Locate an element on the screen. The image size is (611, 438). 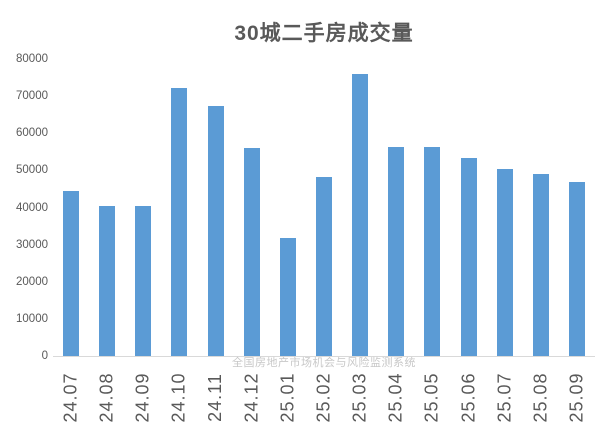
x-tick-label: 25.05 is located at coordinates (431, 397).